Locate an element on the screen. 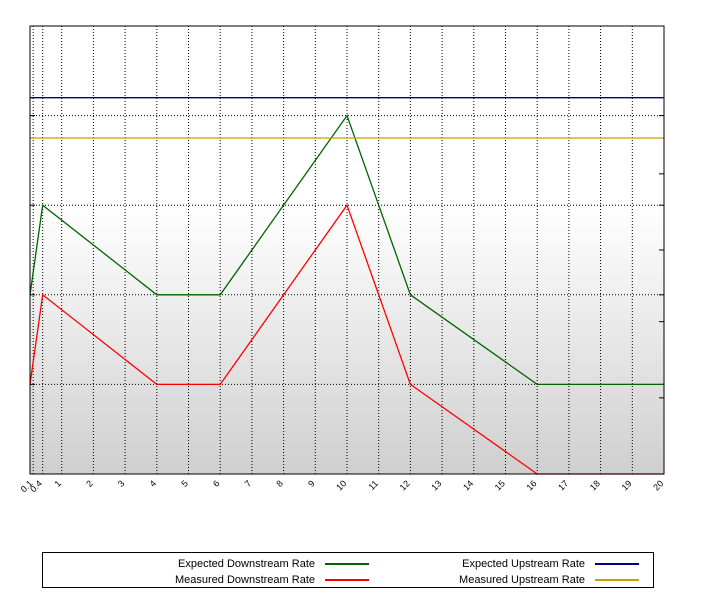 This screenshot has height=616, width=704. legend-label: Expected Downstream Rate is located at coordinates (246, 564).